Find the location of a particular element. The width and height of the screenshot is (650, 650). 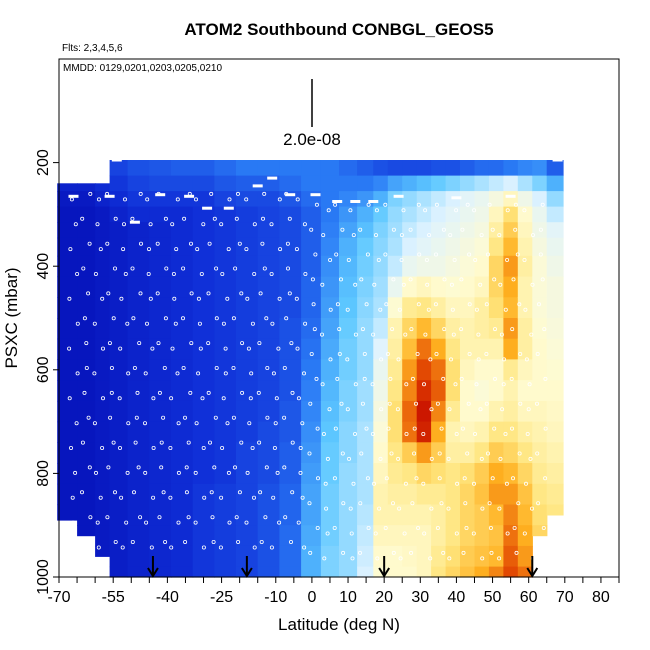

x-tick-label: -10 is located at coordinates (275, 597).